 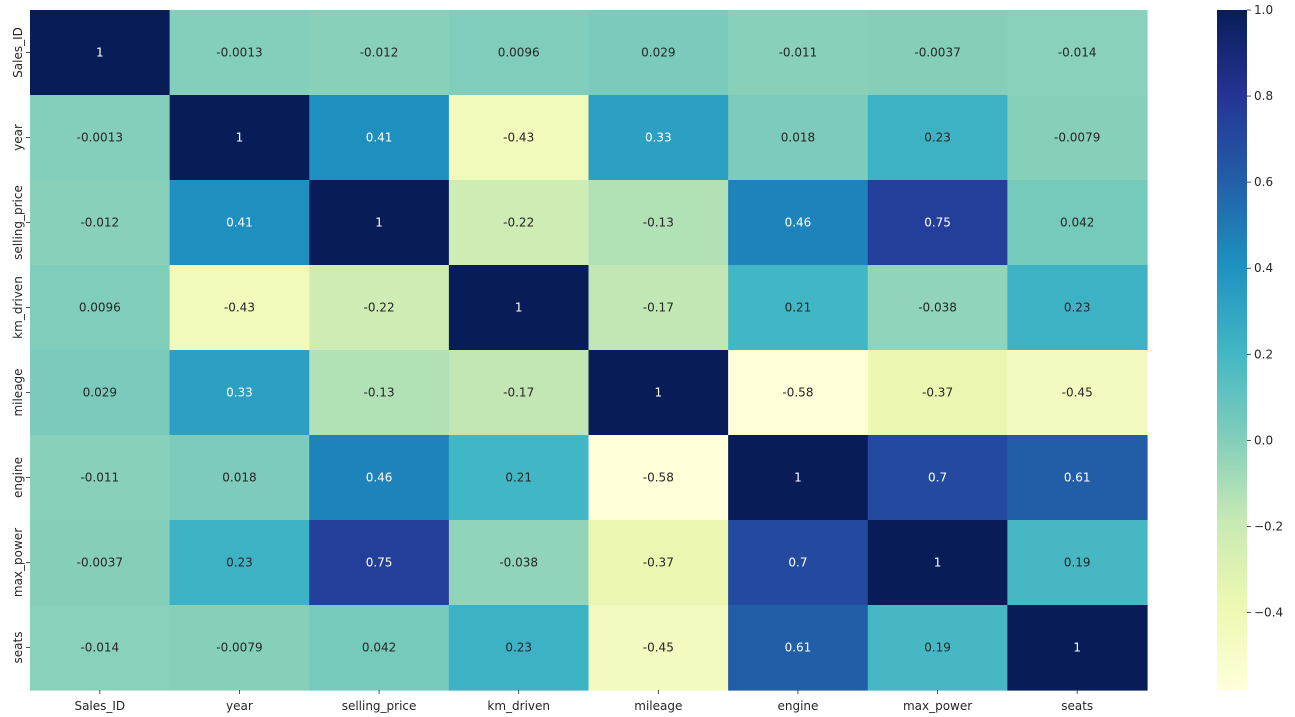 I want to click on cell-annotation: -0.58, so click(x=797, y=393).